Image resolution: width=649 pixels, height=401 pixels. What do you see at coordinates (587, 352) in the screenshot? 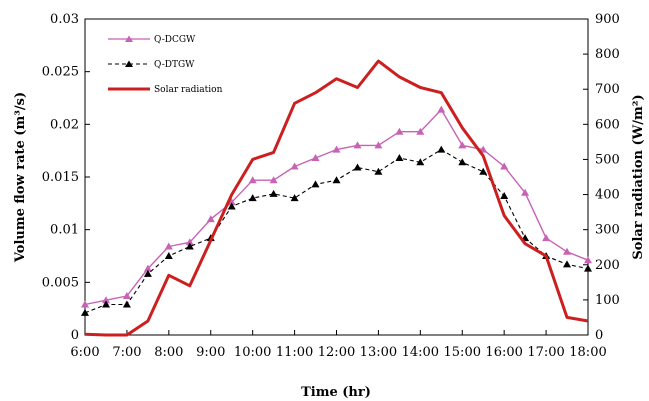
I see `x-tick-label: 18:00` at bounding box center [587, 352].